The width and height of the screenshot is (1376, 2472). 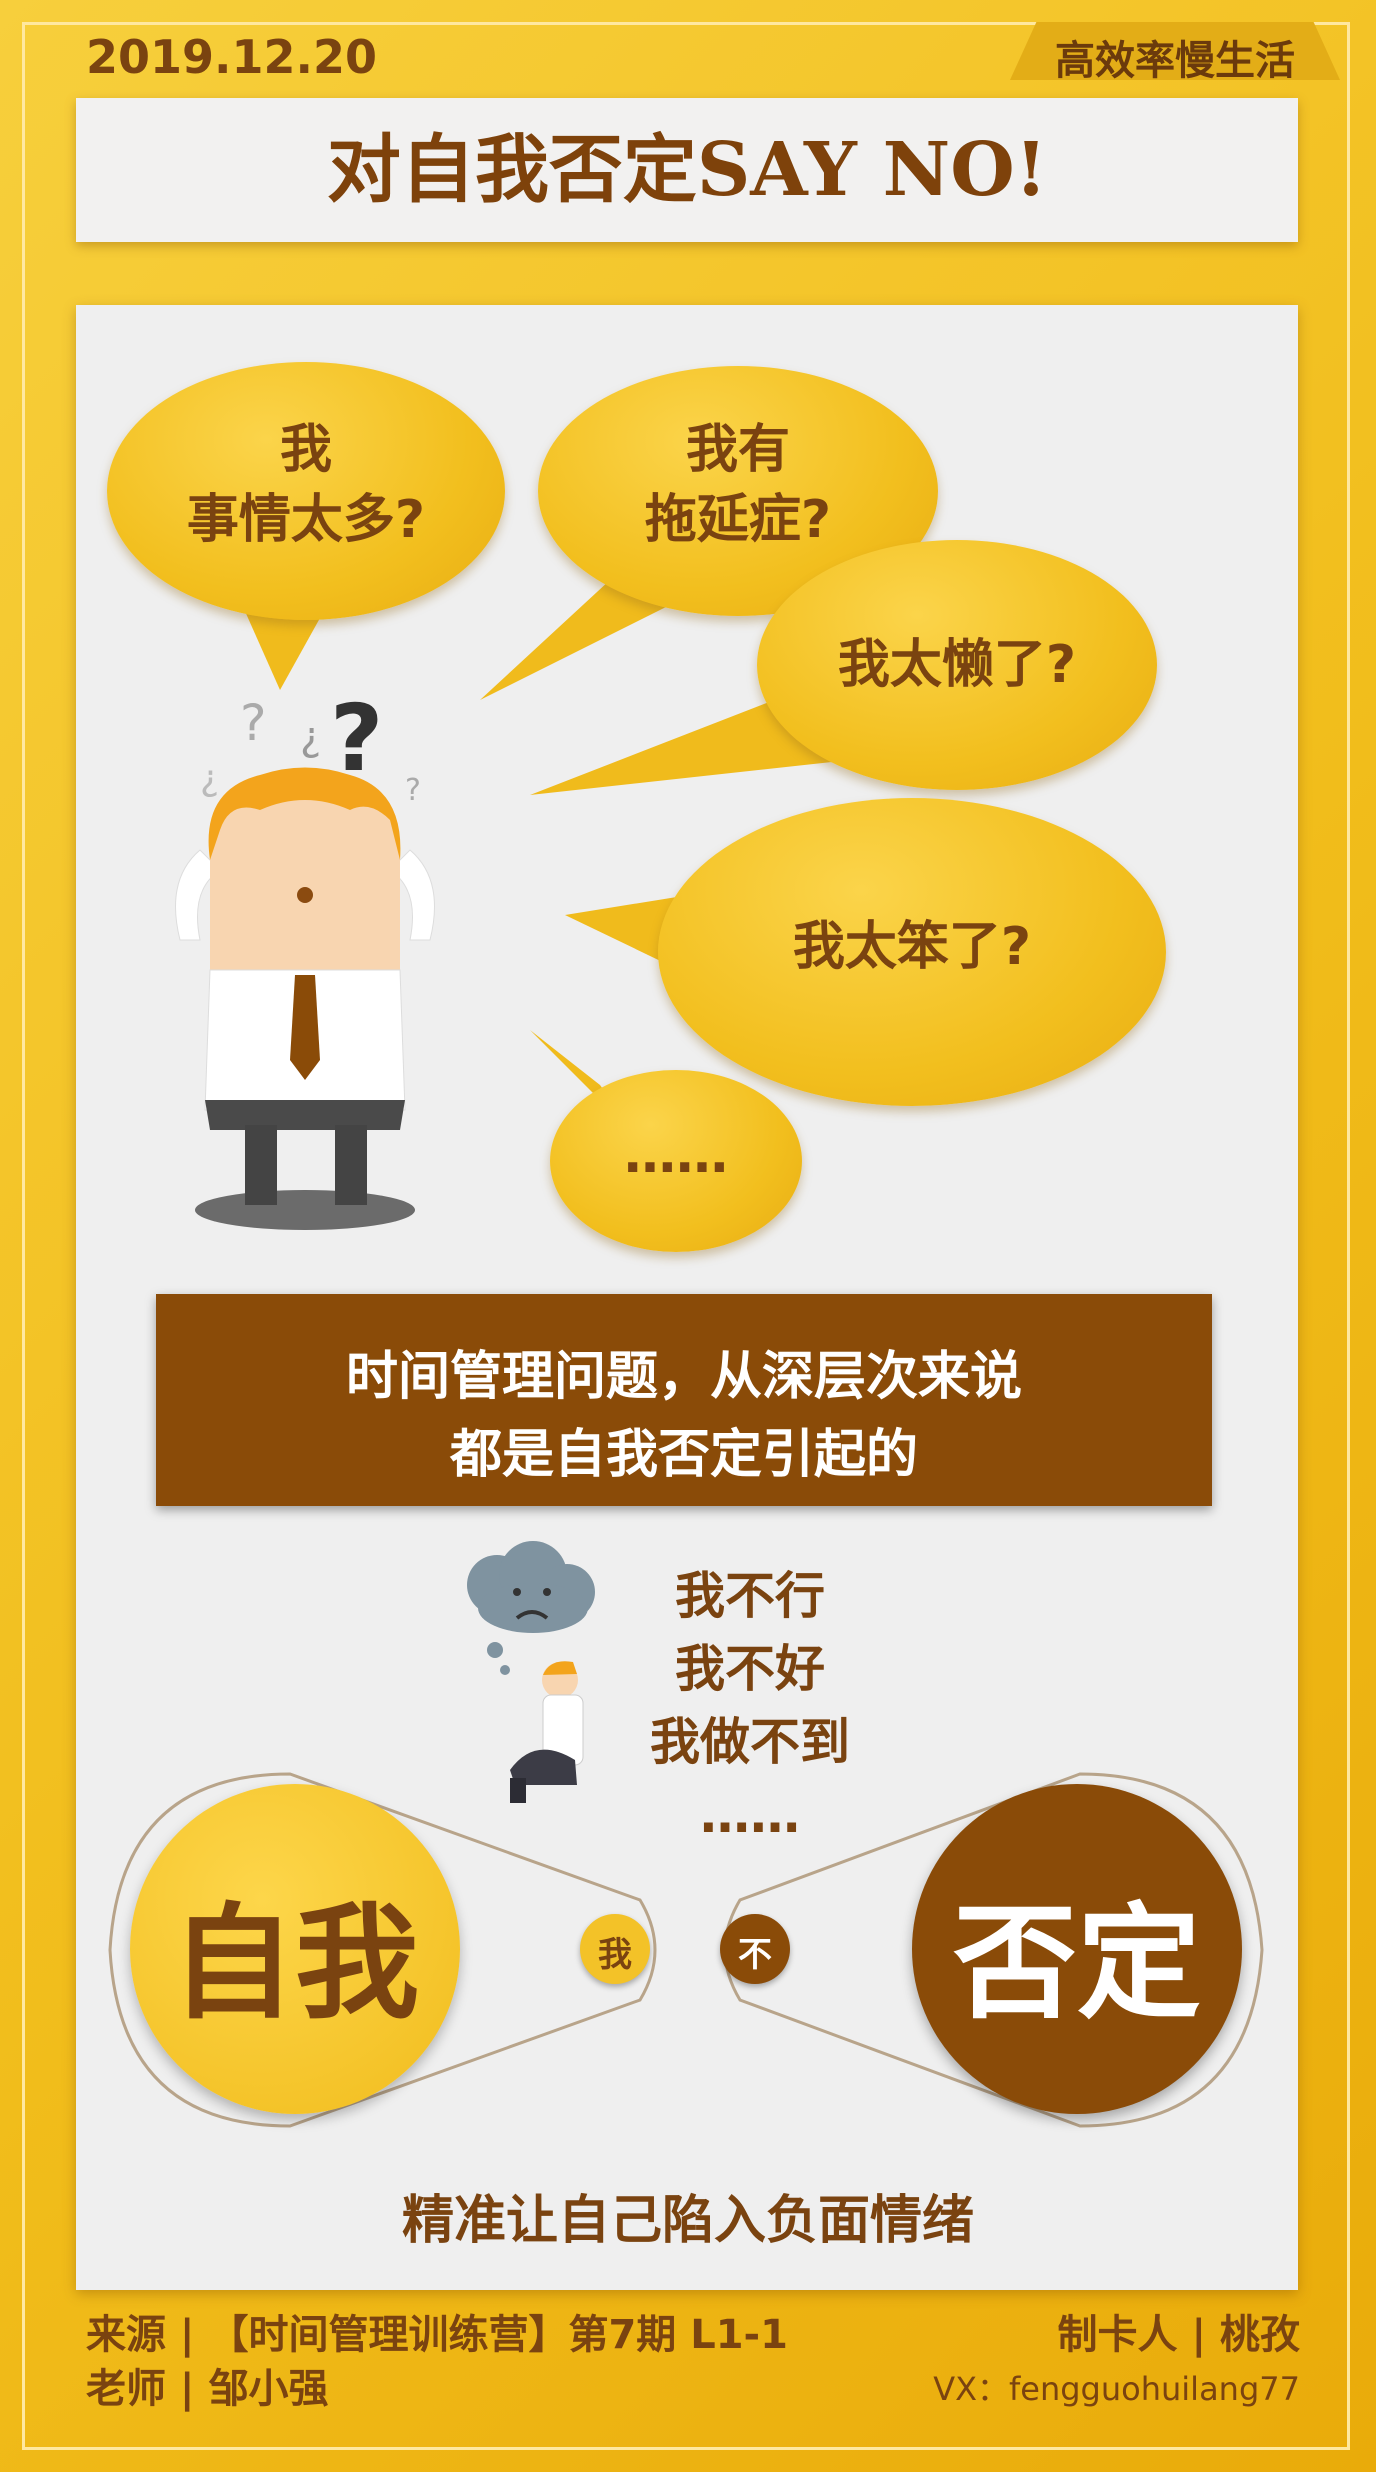 I want to click on page-title: 对自我否定SAY NO!, so click(x=687, y=170).